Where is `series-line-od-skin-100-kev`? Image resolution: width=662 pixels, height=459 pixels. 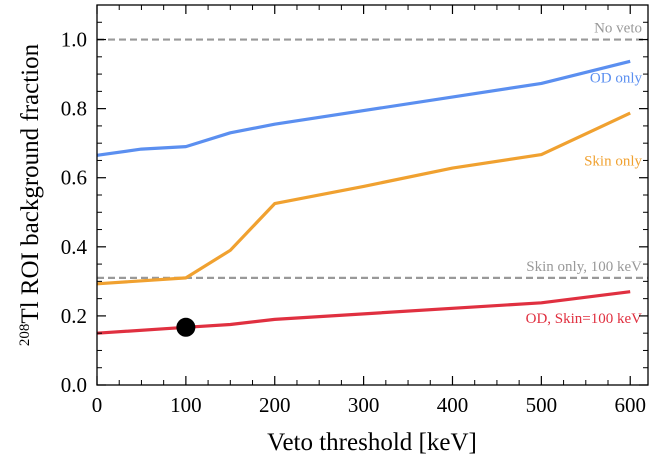 series-line-od-skin-100-kev is located at coordinates (363, 312).